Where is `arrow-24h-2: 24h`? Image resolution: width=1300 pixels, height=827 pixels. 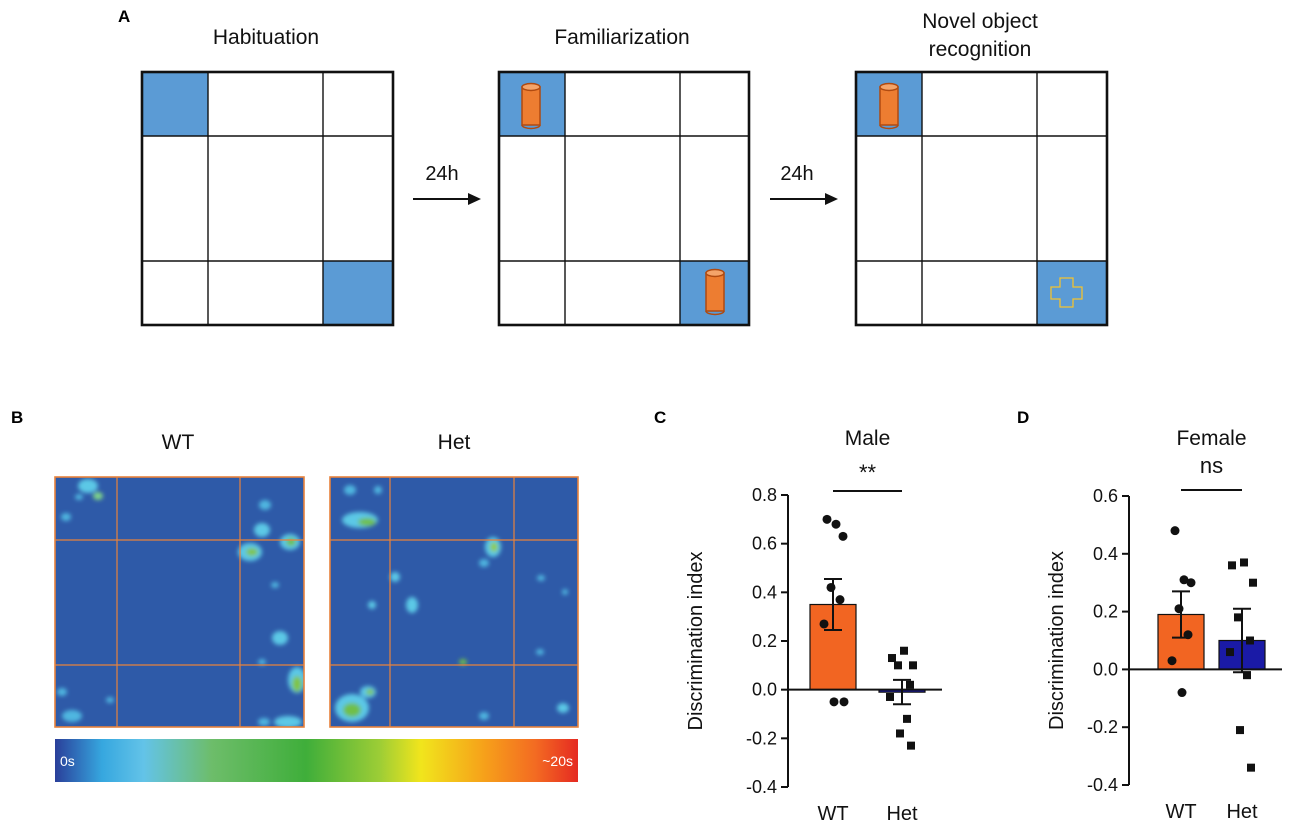
arrow-24h-2: 24h is located at coordinates (804, 184).